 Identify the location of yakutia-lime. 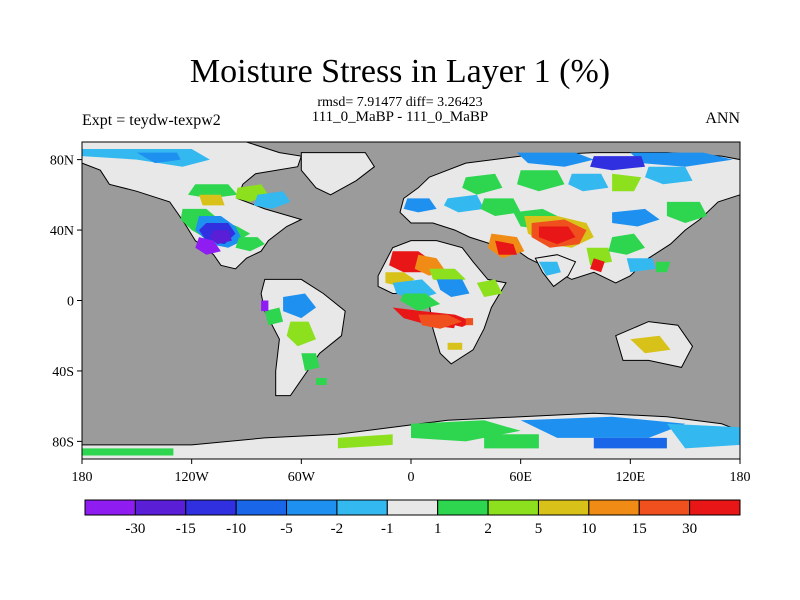
(627, 182).